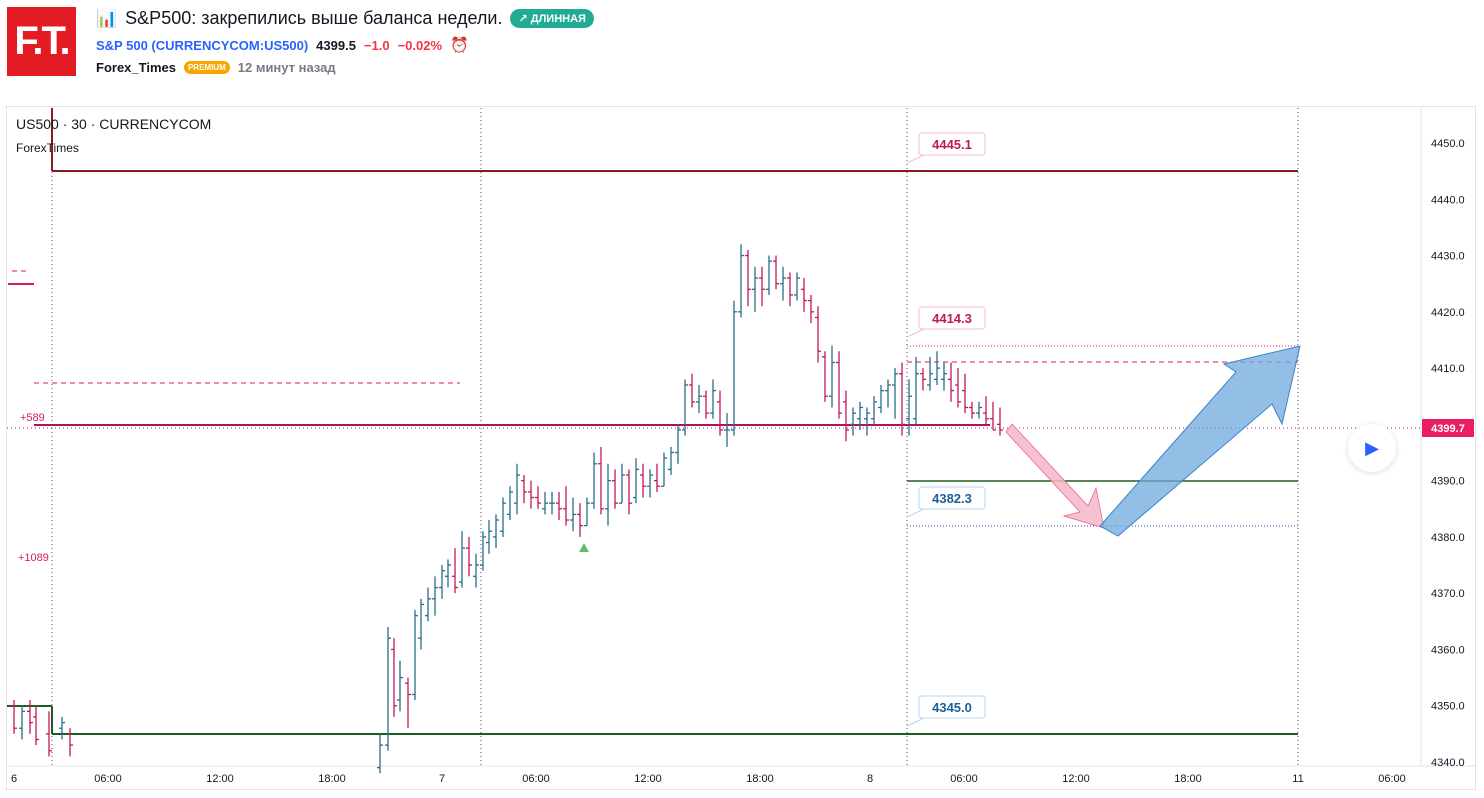  What do you see at coordinates (442, 779) in the screenshot?
I see `x-tick-label: 7` at bounding box center [442, 779].